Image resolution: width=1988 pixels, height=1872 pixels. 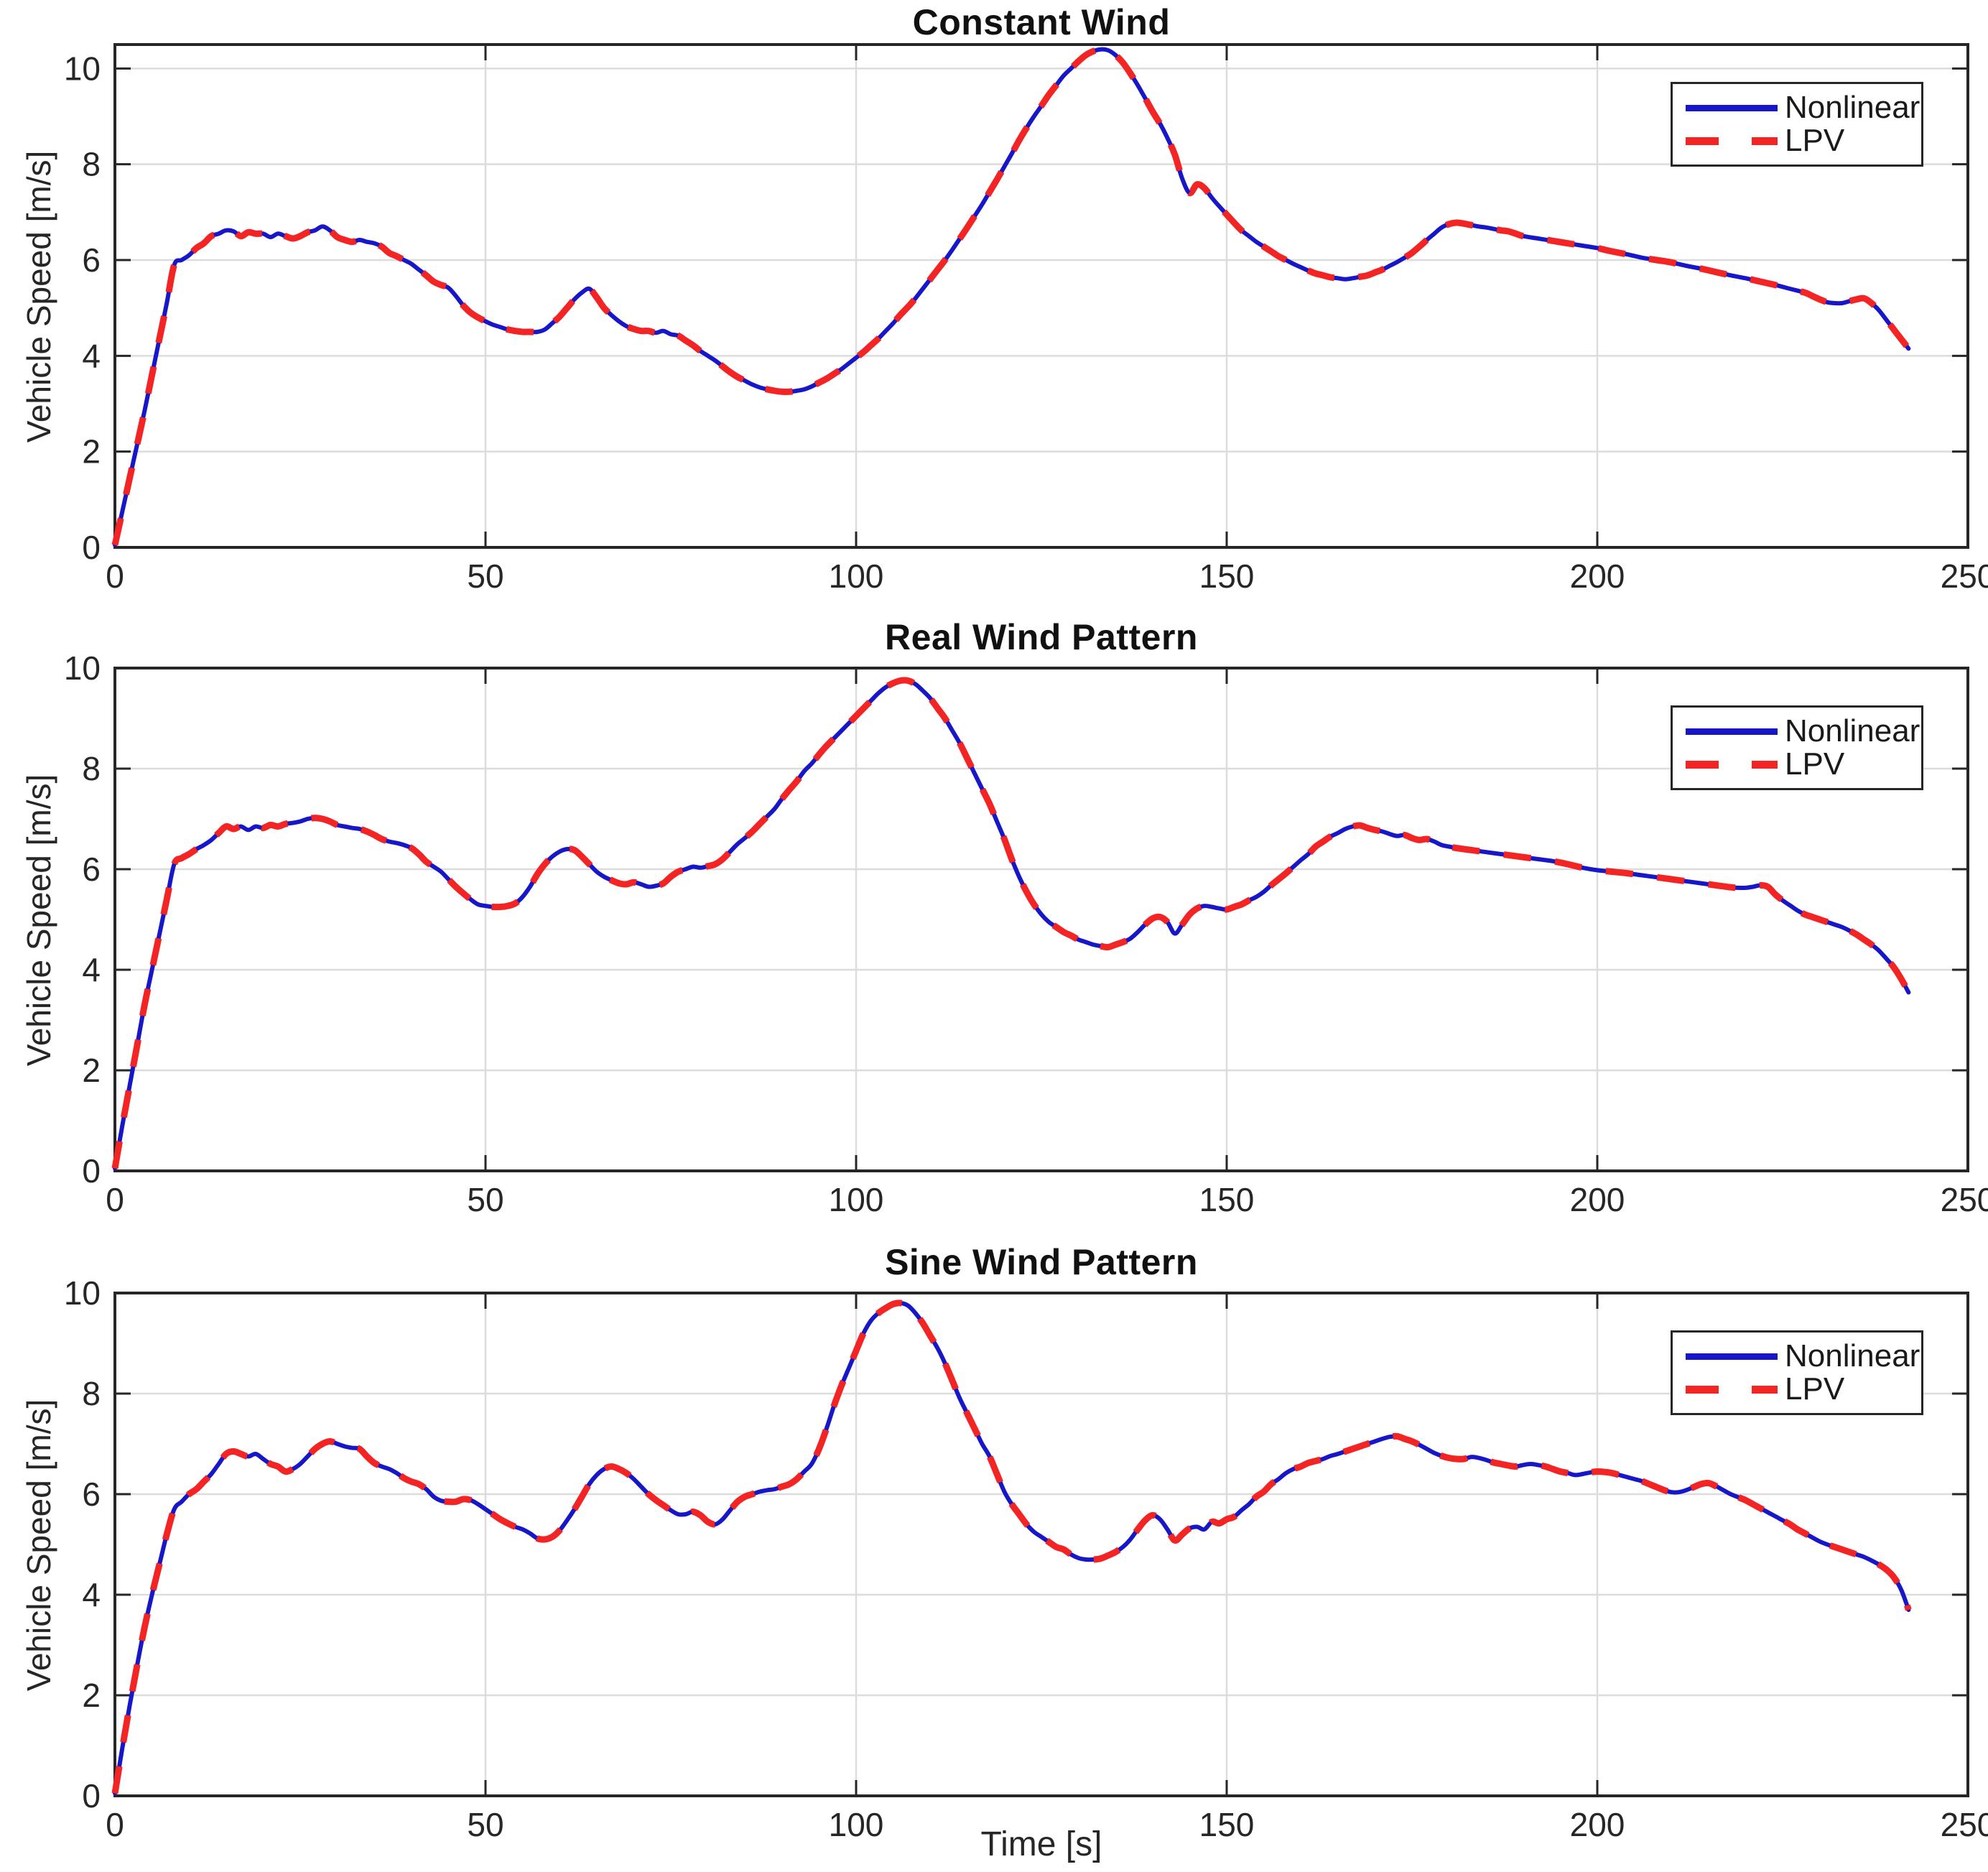 What do you see at coordinates (1041, 637) in the screenshot?
I see `subplot2-title: Real Wind Pattern` at bounding box center [1041, 637].